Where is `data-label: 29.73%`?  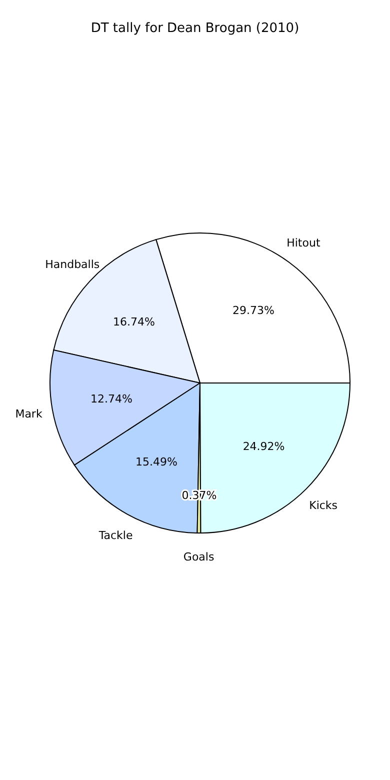 data-label: 29.73% is located at coordinates (253, 311).